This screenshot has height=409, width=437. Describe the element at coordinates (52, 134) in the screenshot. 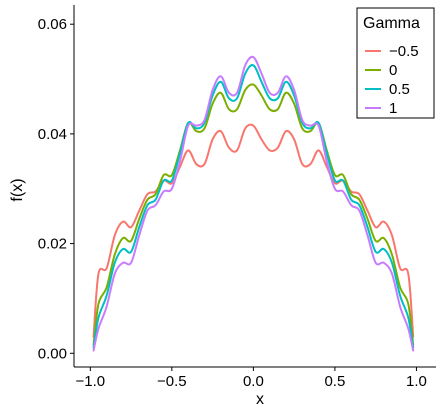

I see `y-tick-label: 0.04` at that location.